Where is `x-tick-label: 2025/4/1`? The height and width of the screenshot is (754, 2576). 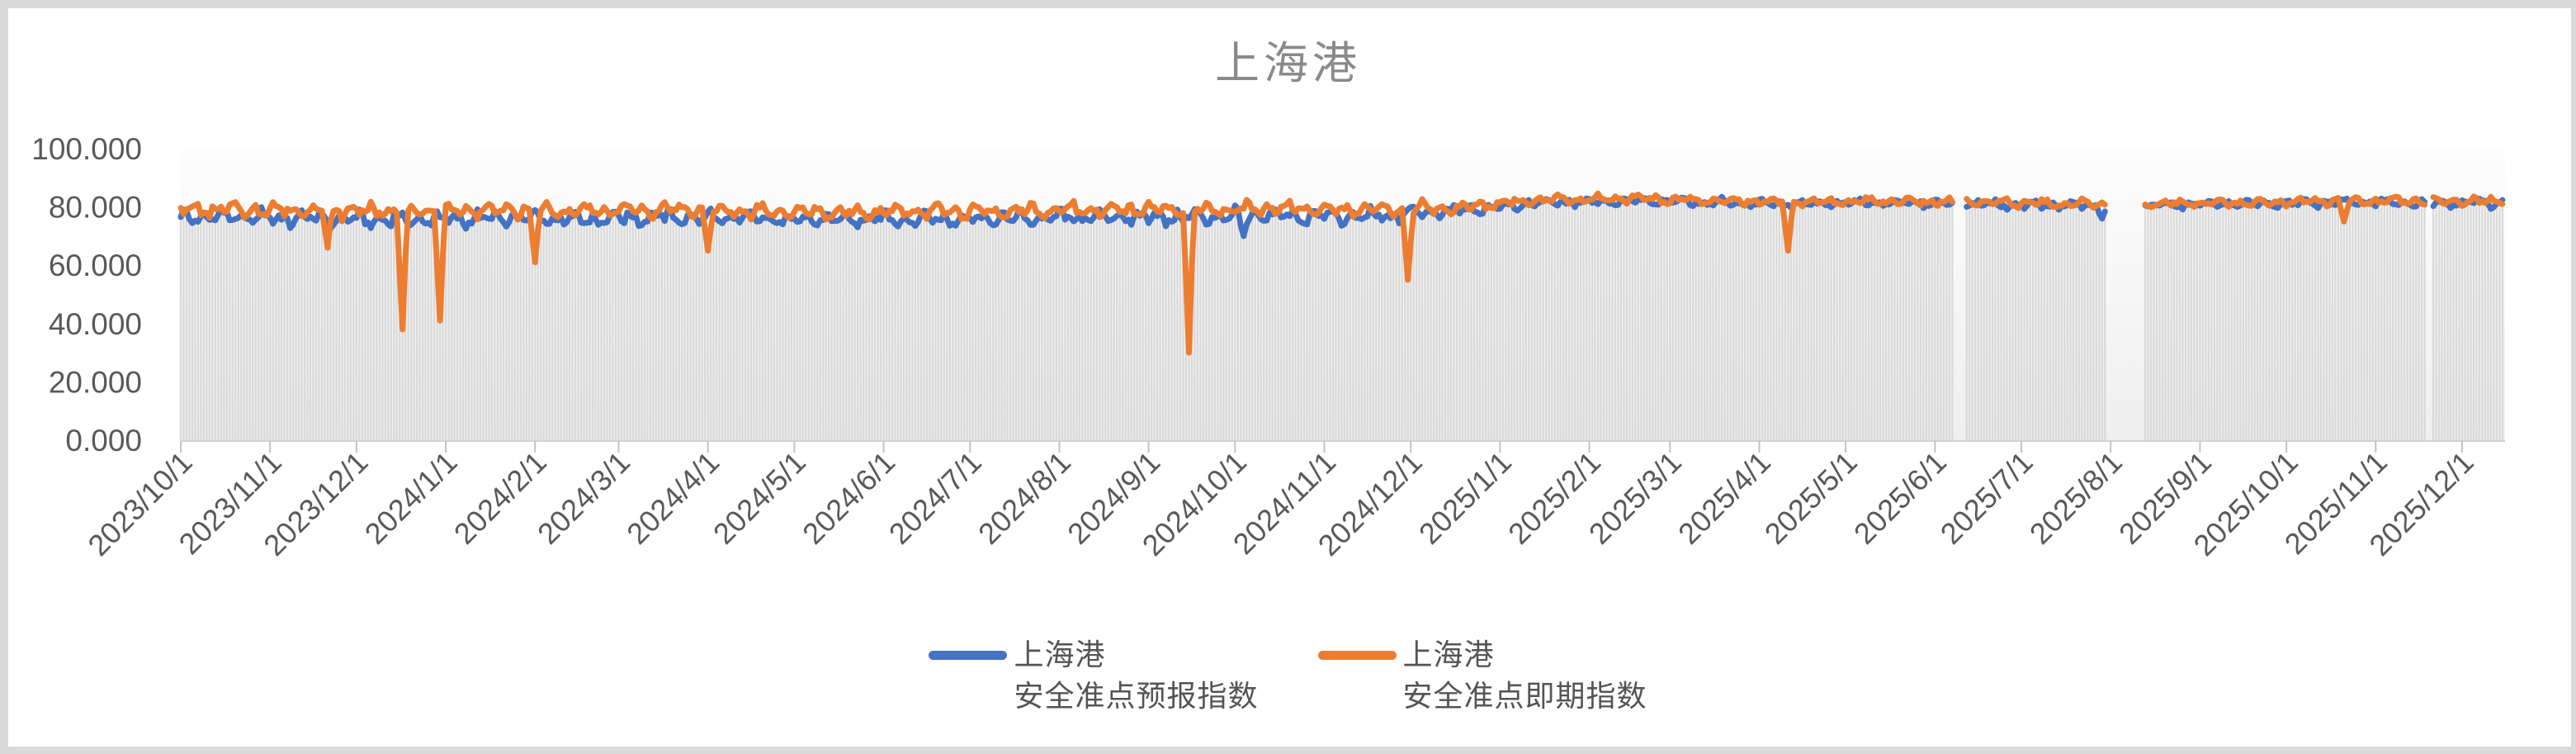 x-tick-label: 2025/4/1 is located at coordinates (1724, 498).